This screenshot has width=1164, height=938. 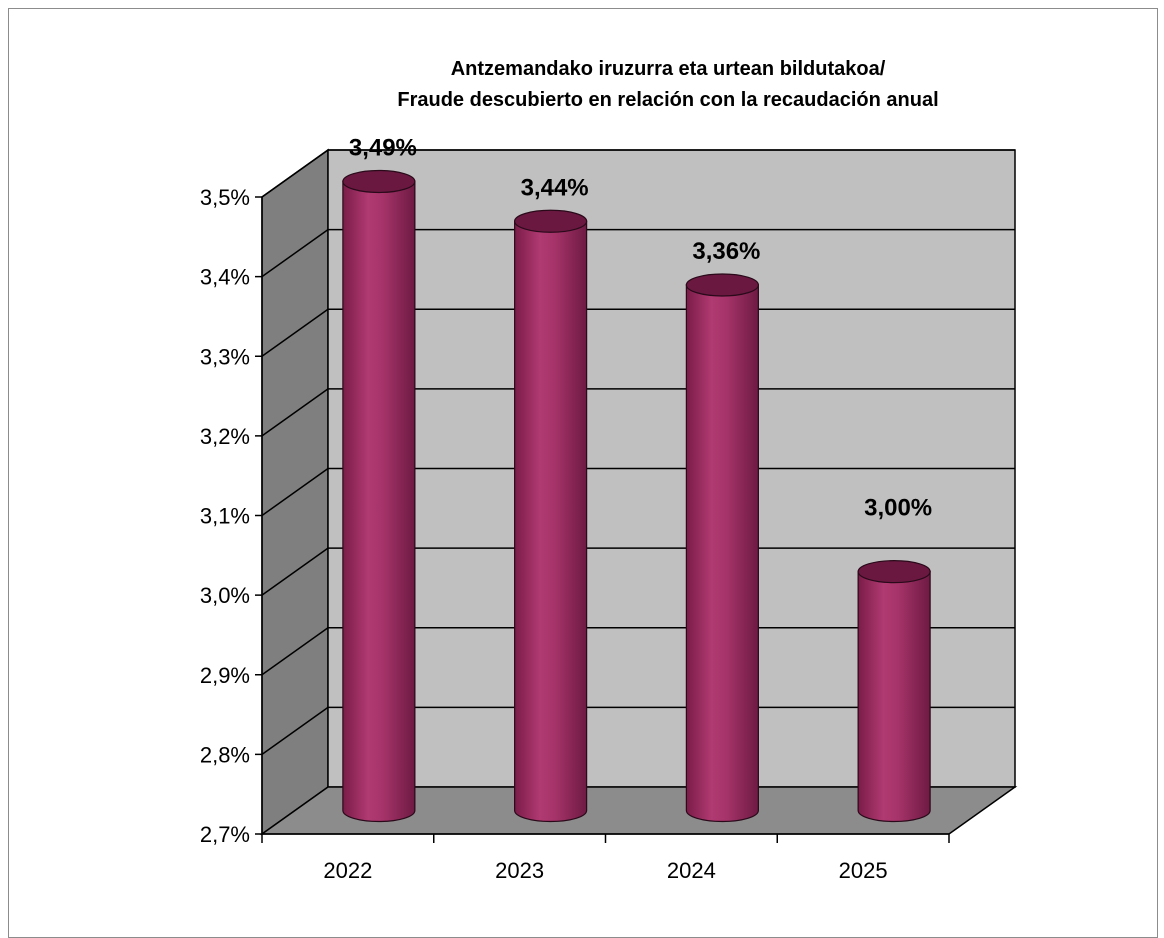 I want to click on x-axis: 2022 2023 2024 2025, so click(x=605, y=858).